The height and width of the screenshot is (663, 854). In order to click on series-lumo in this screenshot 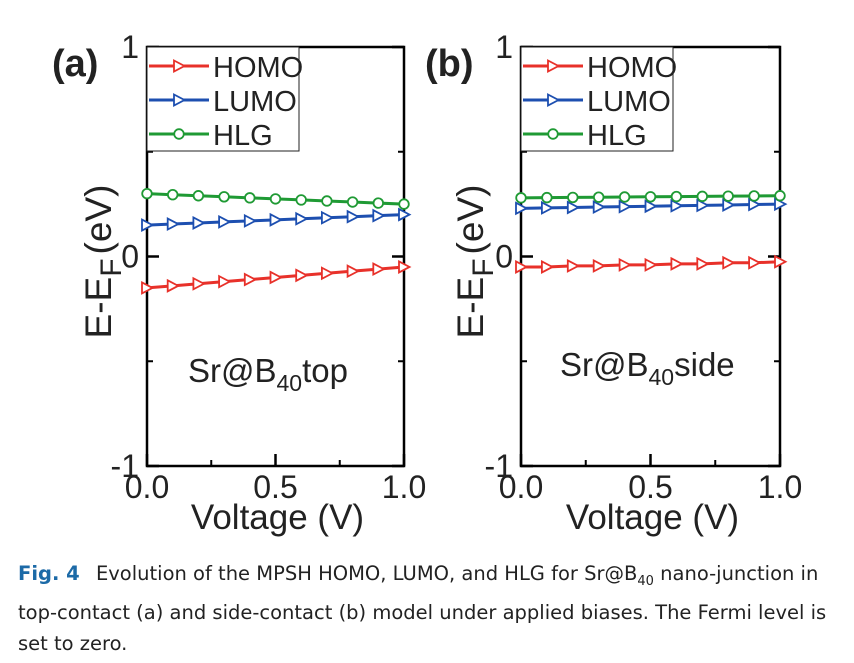, I will do `click(651, 206)`.